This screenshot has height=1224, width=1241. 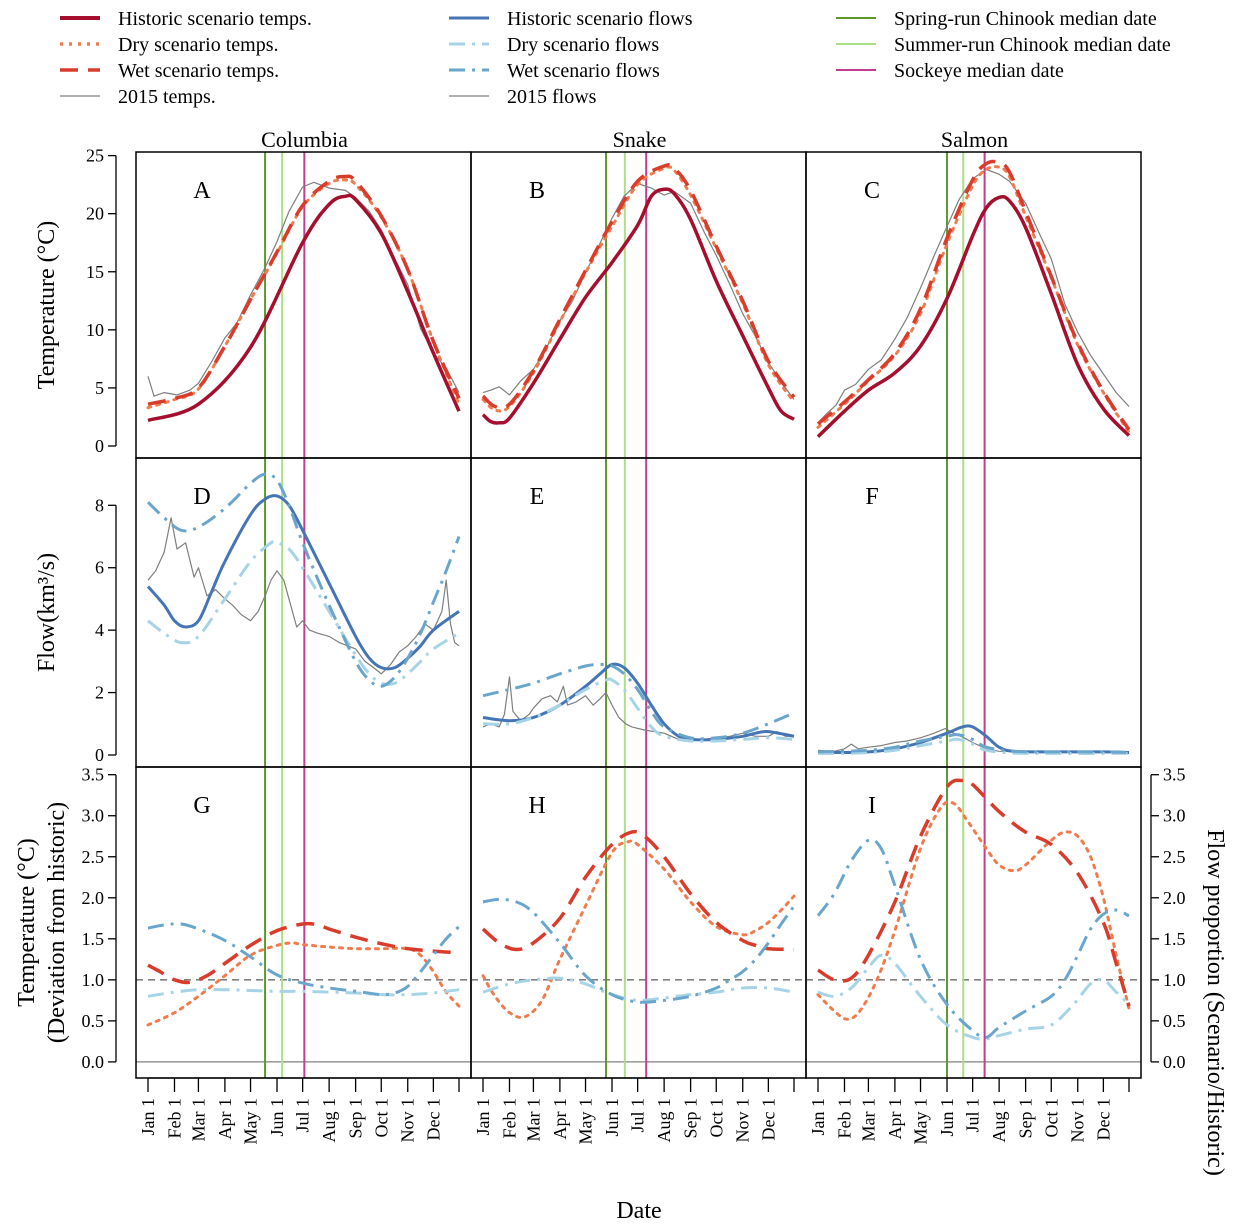 I want to click on legend-item-spring-run-chinook-median-date: Spring-run Chinook median date, so click(x=996, y=19).